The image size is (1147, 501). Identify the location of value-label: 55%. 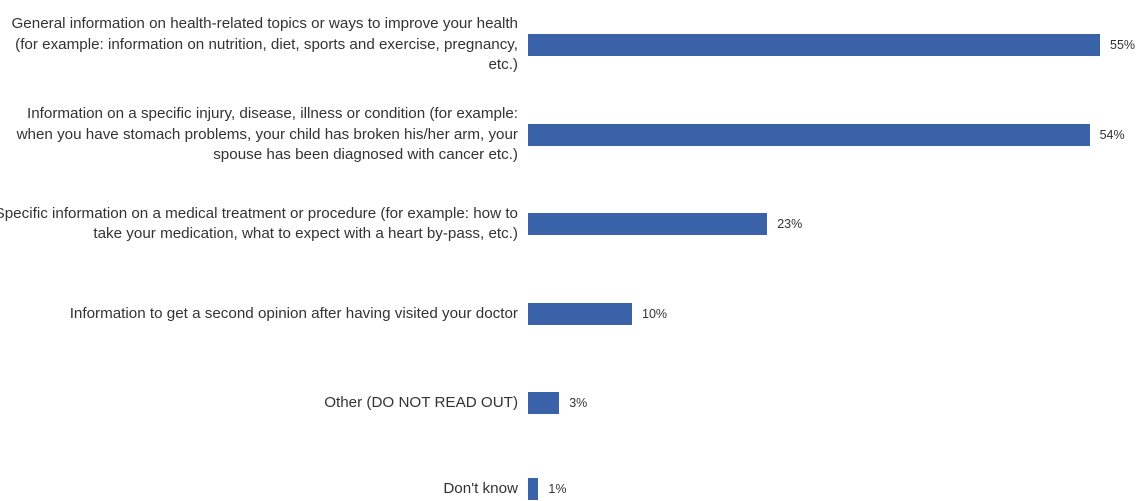
(1123, 45).